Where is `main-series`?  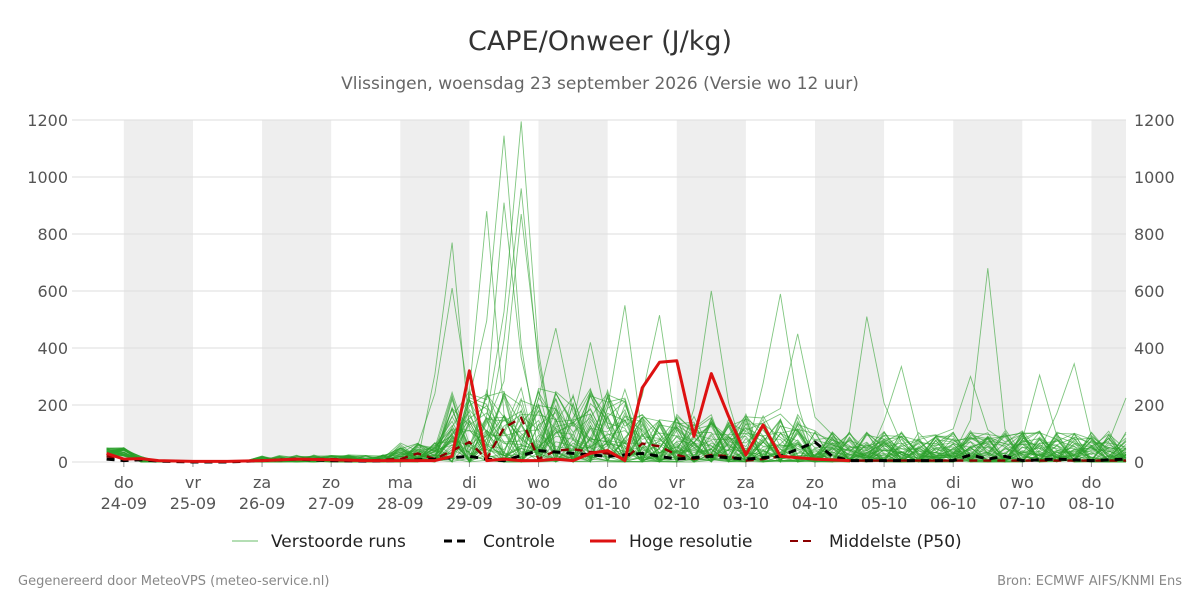 main-series is located at coordinates (616, 411).